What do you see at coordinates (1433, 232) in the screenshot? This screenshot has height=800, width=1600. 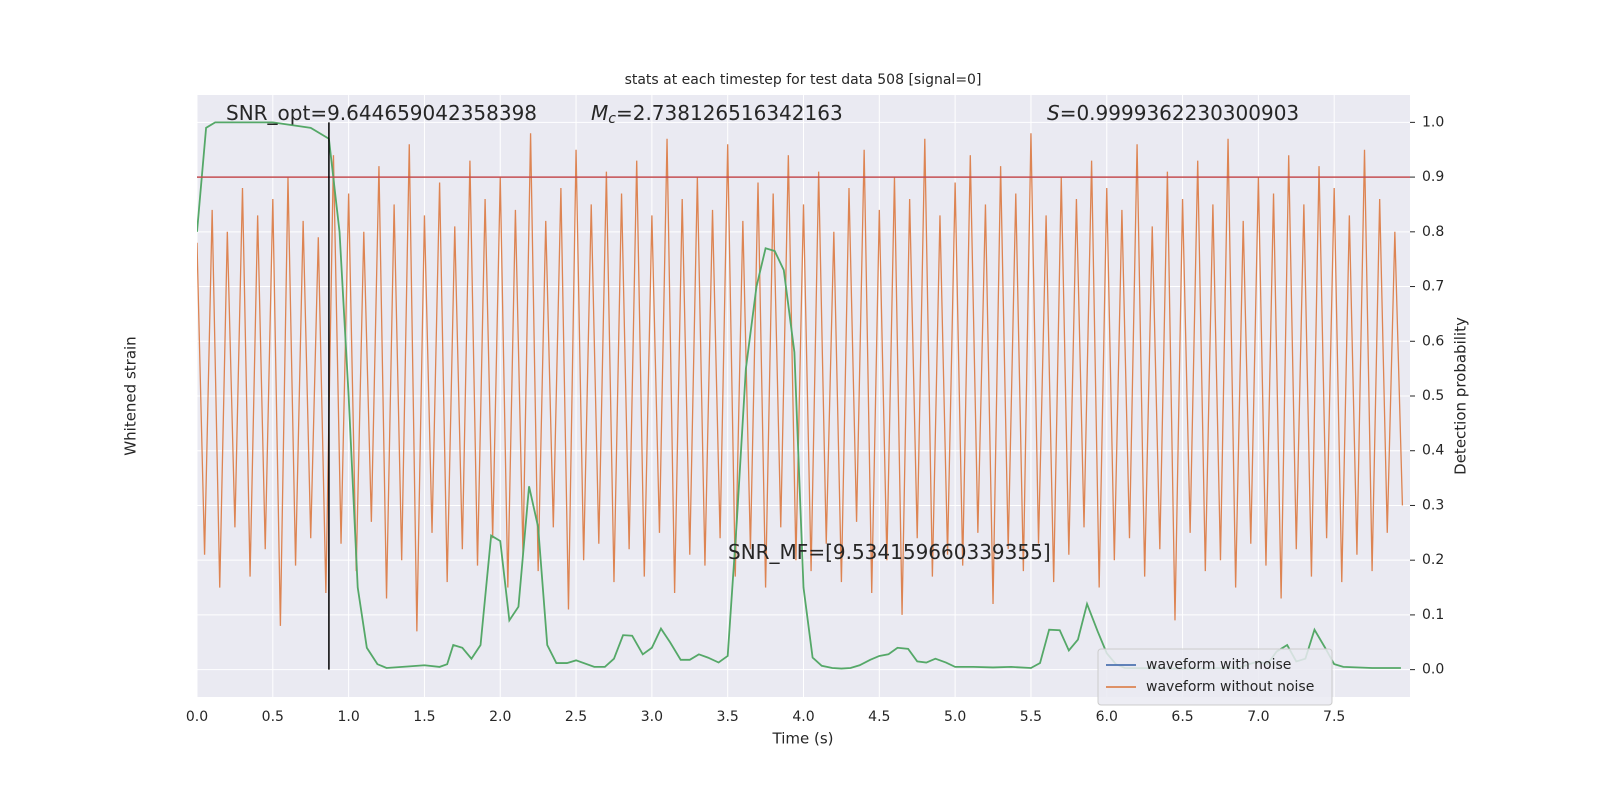 I see `y-tick-label: 0.8` at bounding box center [1433, 232].